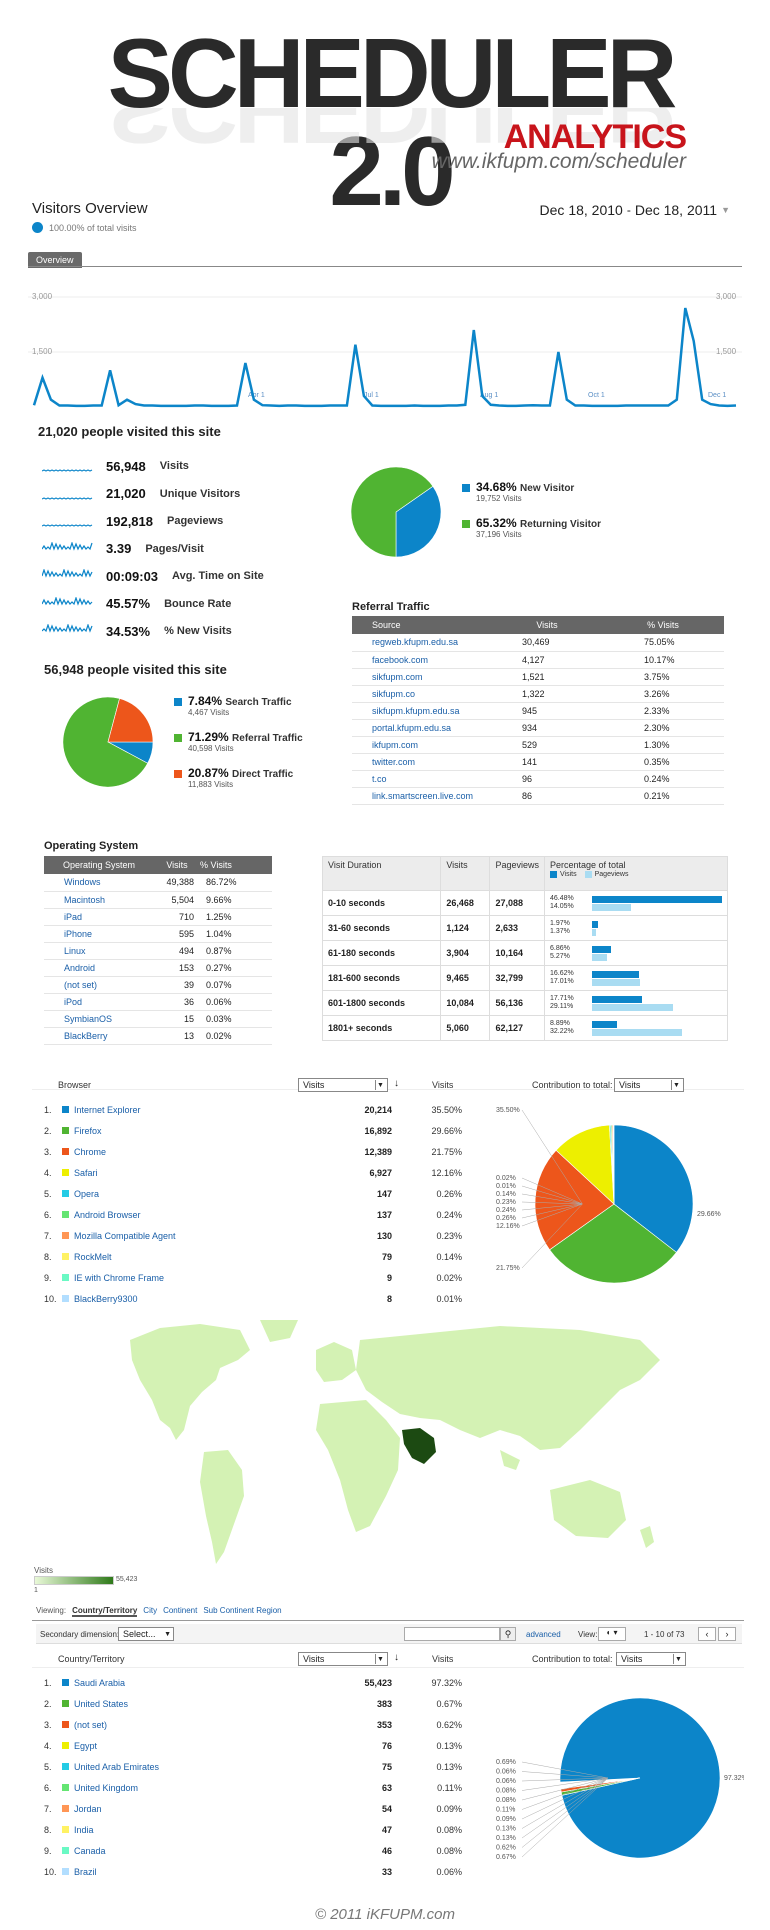 The height and width of the screenshot is (1930, 770). What do you see at coordinates (106, 1787) in the screenshot?
I see `row-link: United Kingdom` at bounding box center [106, 1787].